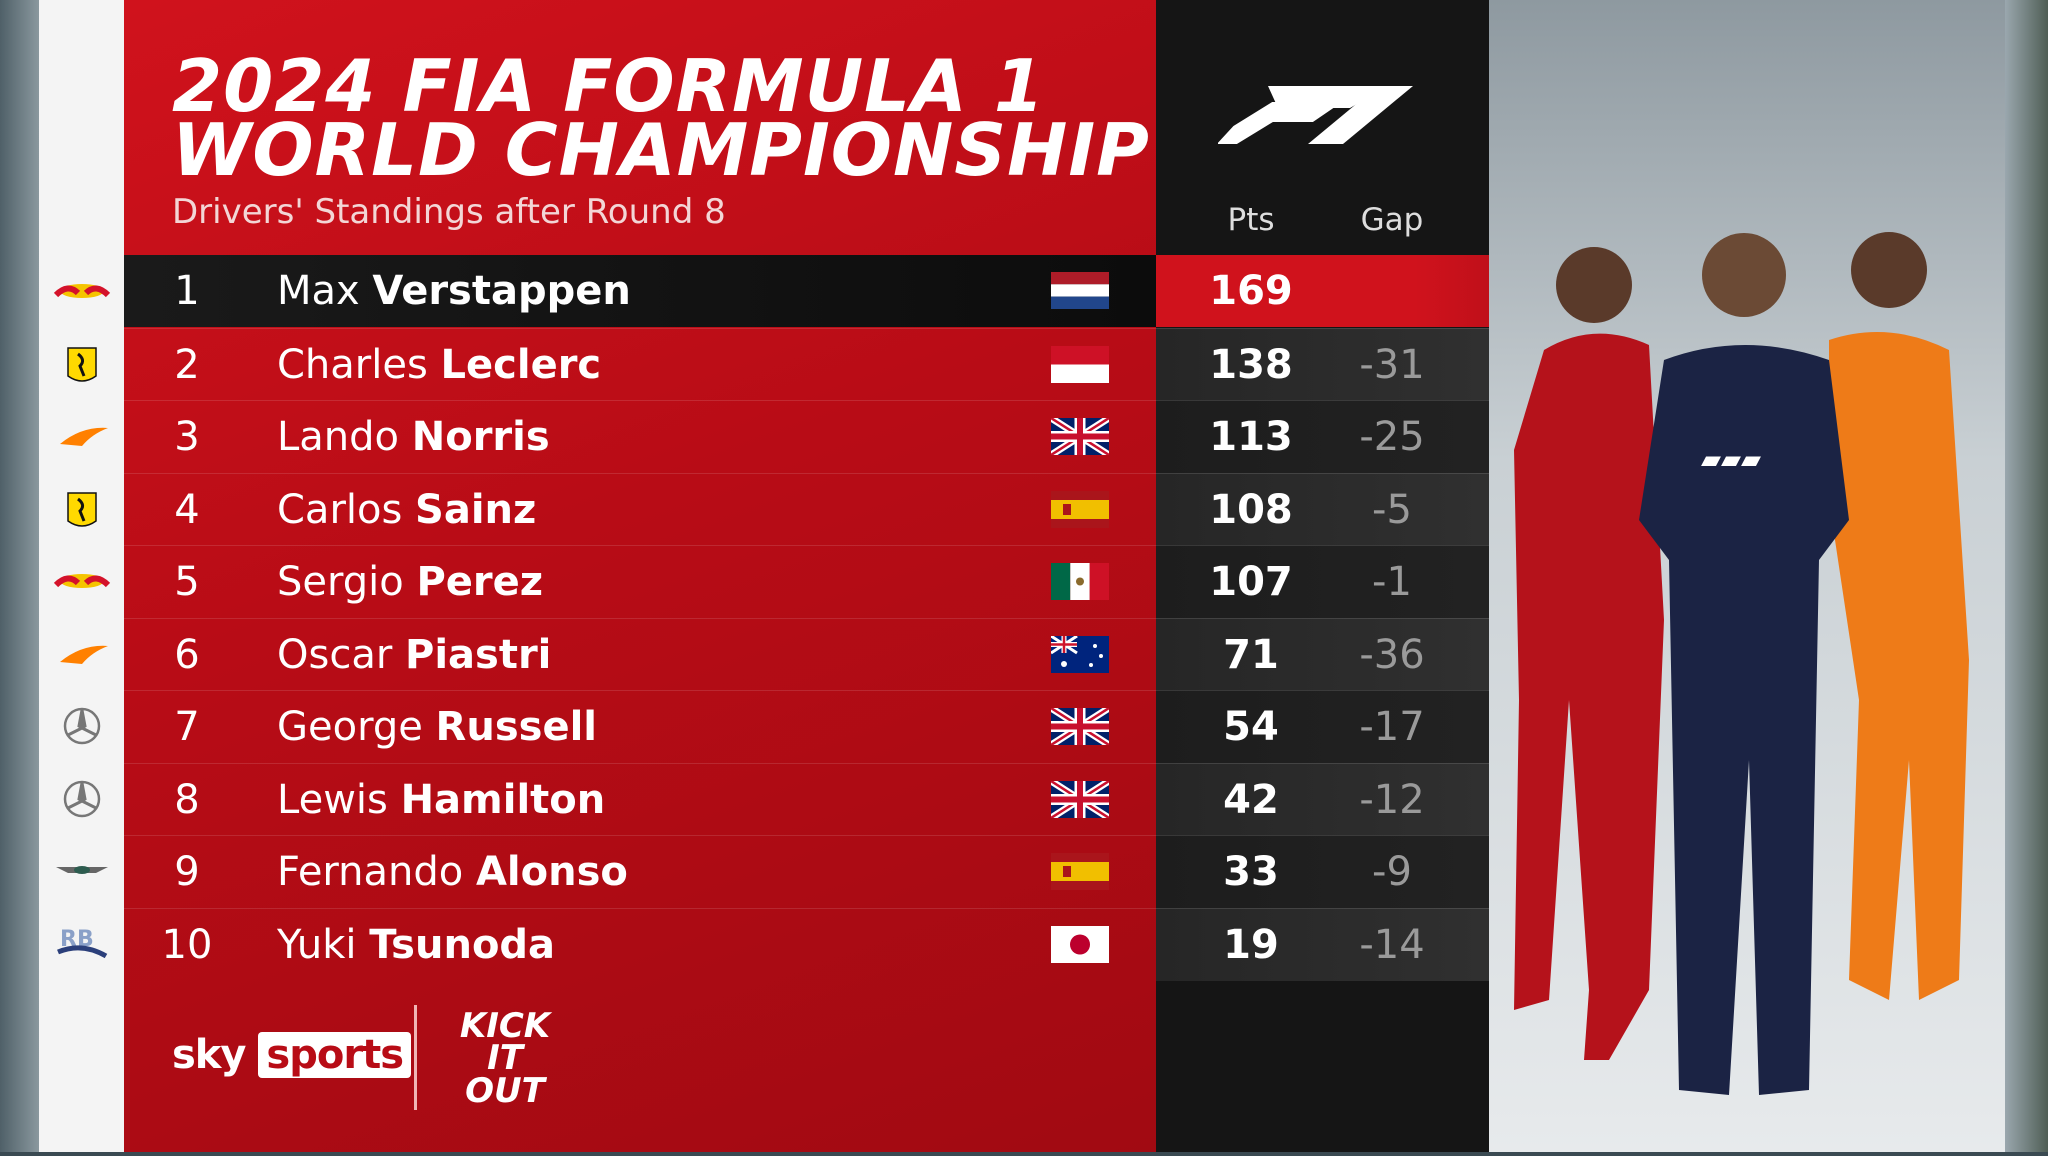  What do you see at coordinates (806, 799) in the screenshot?
I see `standings-row: 8 Lewis Hamilton 42 -12` at bounding box center [806, 799].